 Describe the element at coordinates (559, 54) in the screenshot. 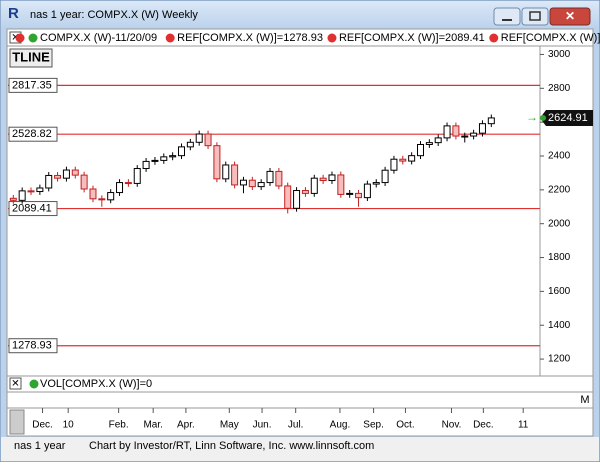

I see `y-tick-label: 3000` at that location.